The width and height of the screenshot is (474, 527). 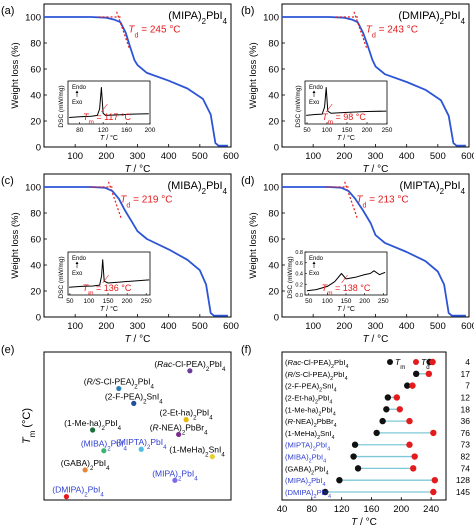 What do you see at coordinates (299, 264) in the screenshot?
I see `inset-y-tick-label: 0.6` at bounding box center [299, 264].